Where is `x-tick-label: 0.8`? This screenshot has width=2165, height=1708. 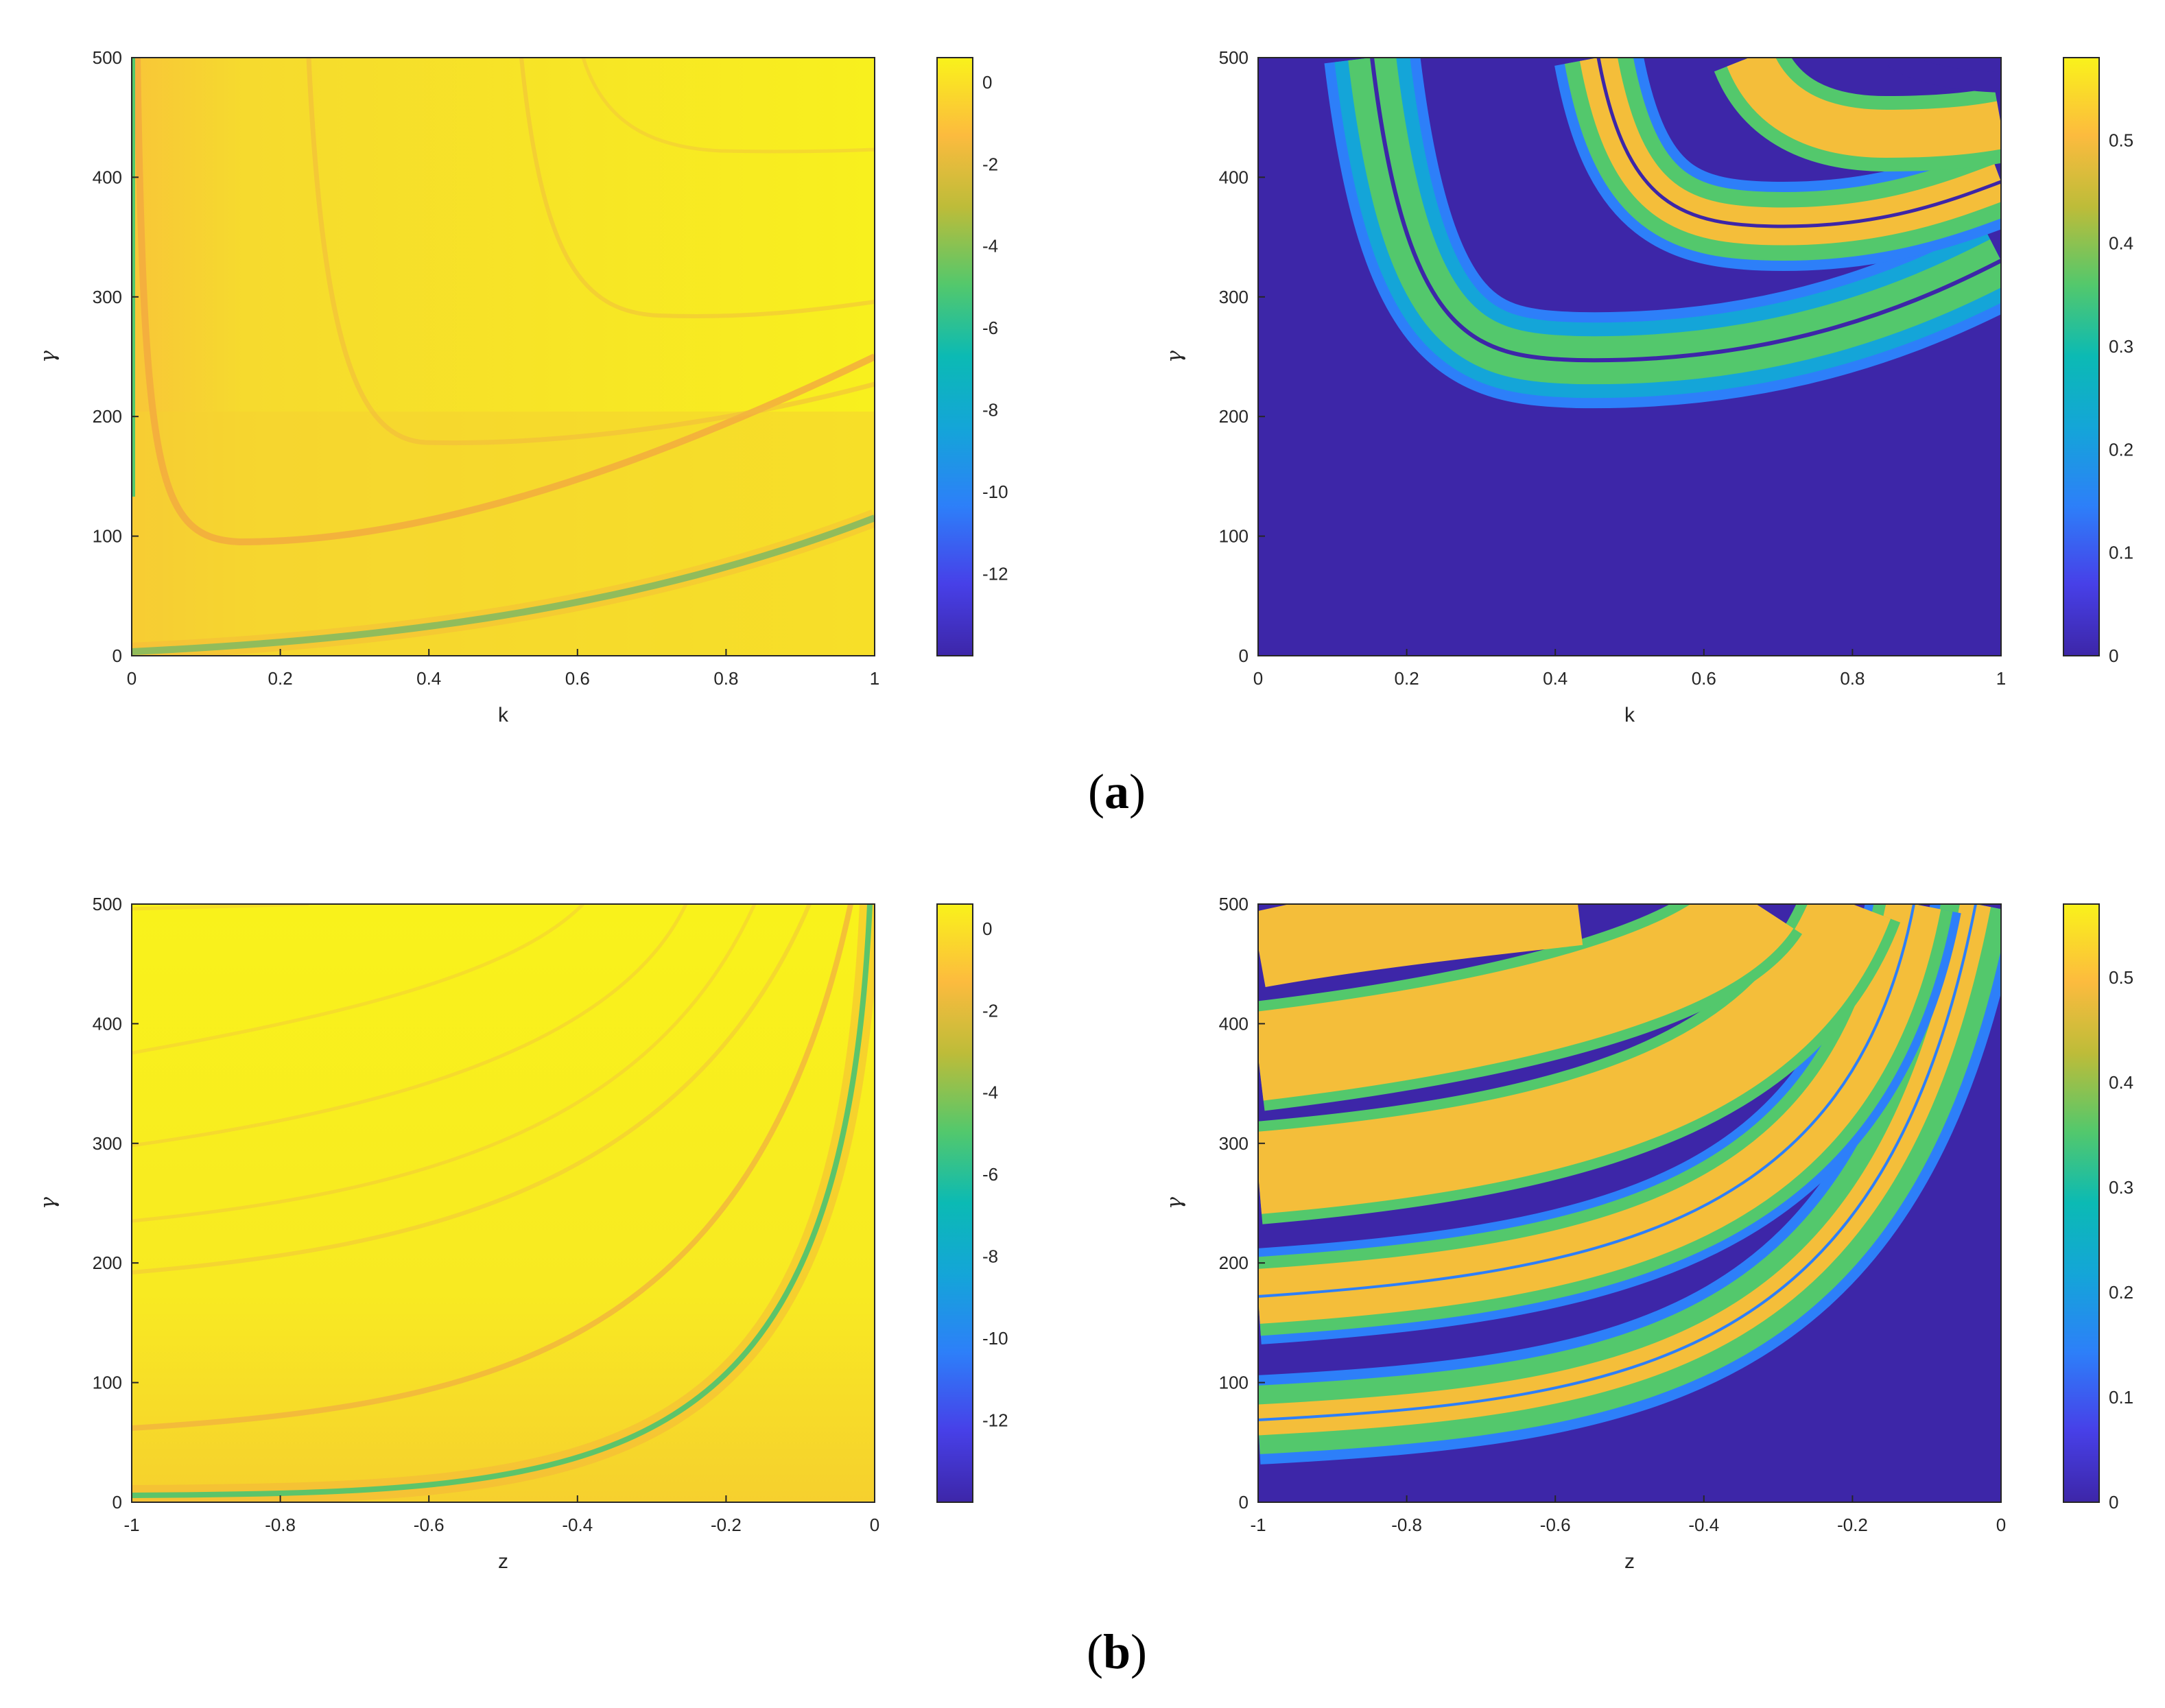
x-tick-label: 0.8 is located at coordinates (1853, 678).